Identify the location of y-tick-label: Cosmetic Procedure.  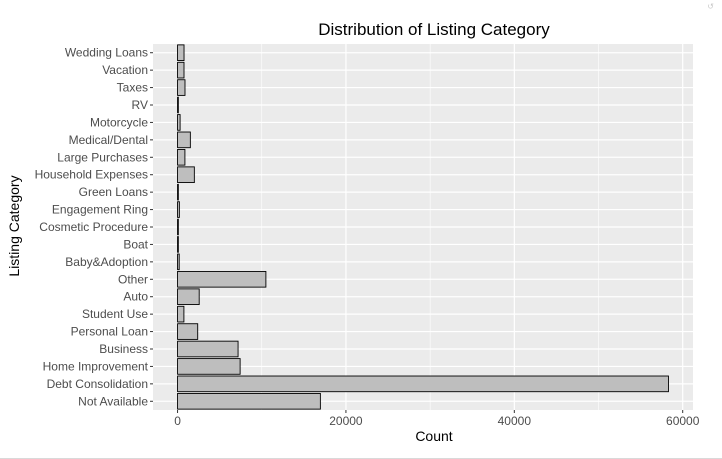
(93, 227).